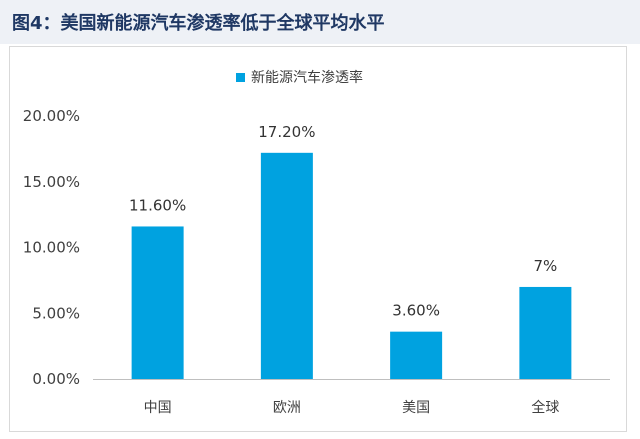 The width and height of the screenshot is (640, 439). What do you see at coordinates (416, 311) in the screenshot?
I see `data-label: 3.60%` at bounding box center [416, 311].